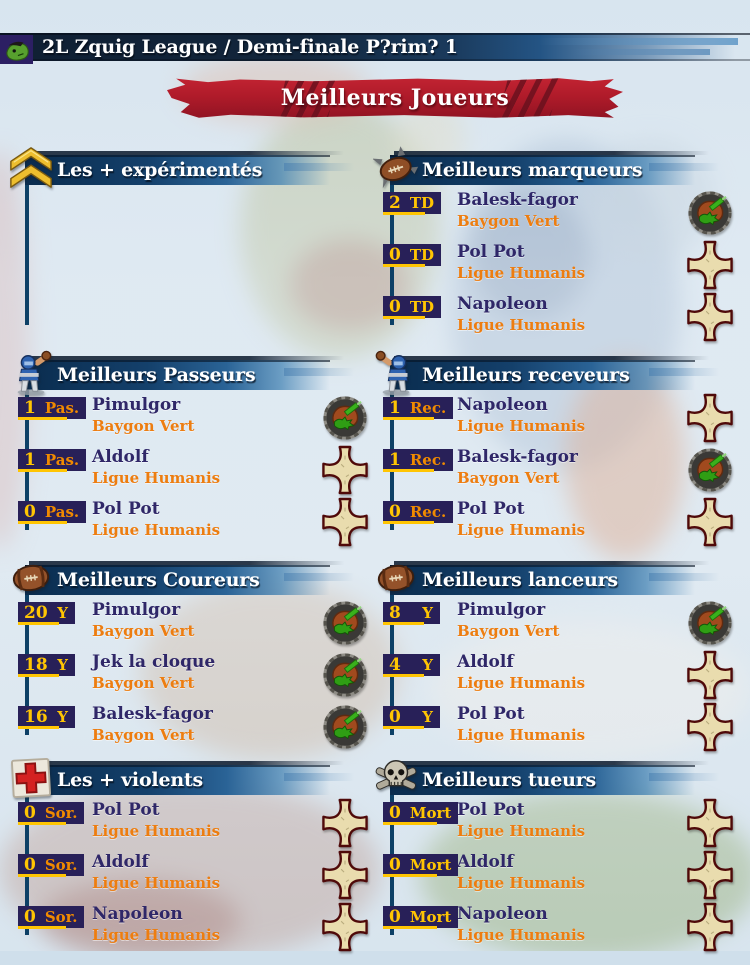 Image resolution: width=750 pixels, height=965 pixels. Describe the element at coordinates (554, 828) in the screenshot. I see `player-entry: 0 Mort Pol Pot Ligue Humanis` at that location.